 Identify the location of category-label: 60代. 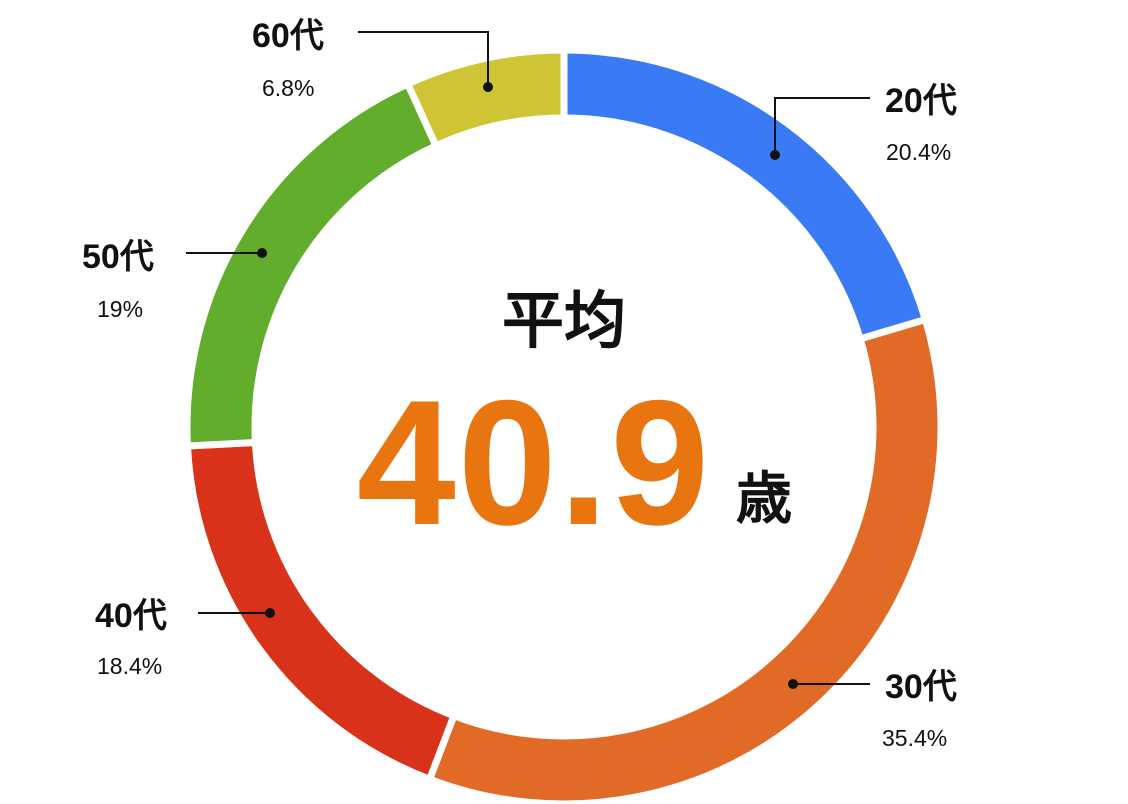
(288, 36).